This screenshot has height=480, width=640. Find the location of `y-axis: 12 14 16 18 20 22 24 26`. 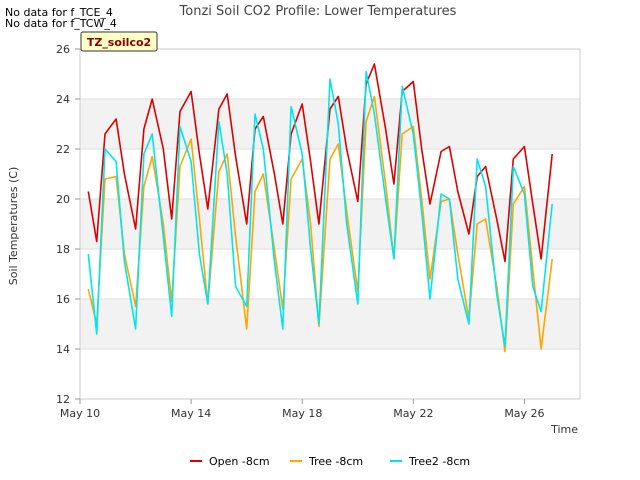

y-axis: 12 14 16 18 20 22 24 26 is located at coordinates (68, 224).